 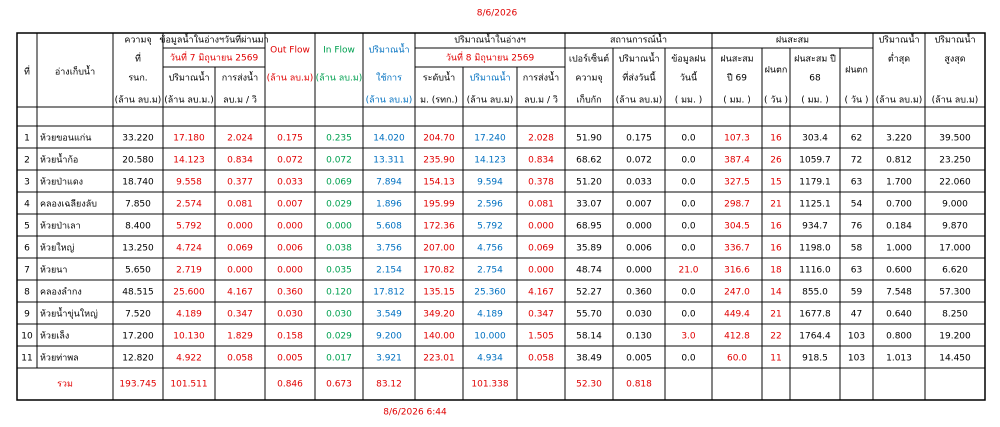 What do you see at coordinates (75, 71) in the screenshot?
I see `header-text: อ่างเก็บน้ำ` at bounding box center [75, 71].